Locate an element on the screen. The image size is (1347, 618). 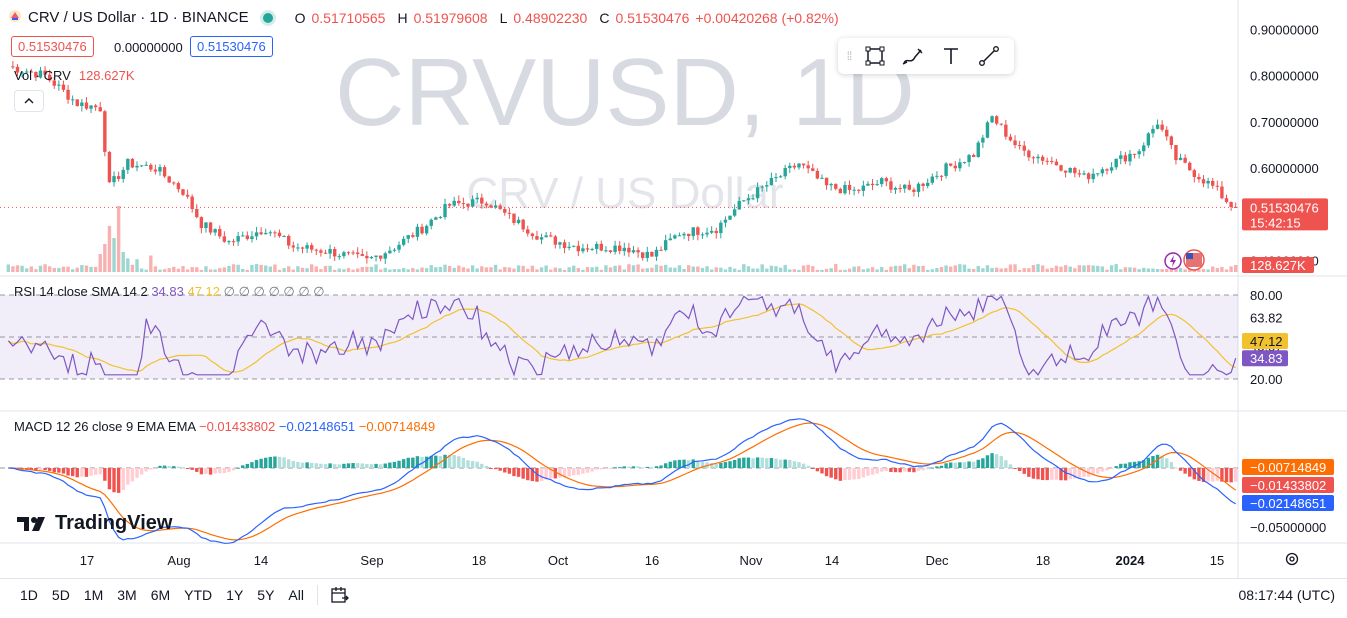
toolbar-drag-handle: ⁞⁞ is located at coordinates (849, 56).